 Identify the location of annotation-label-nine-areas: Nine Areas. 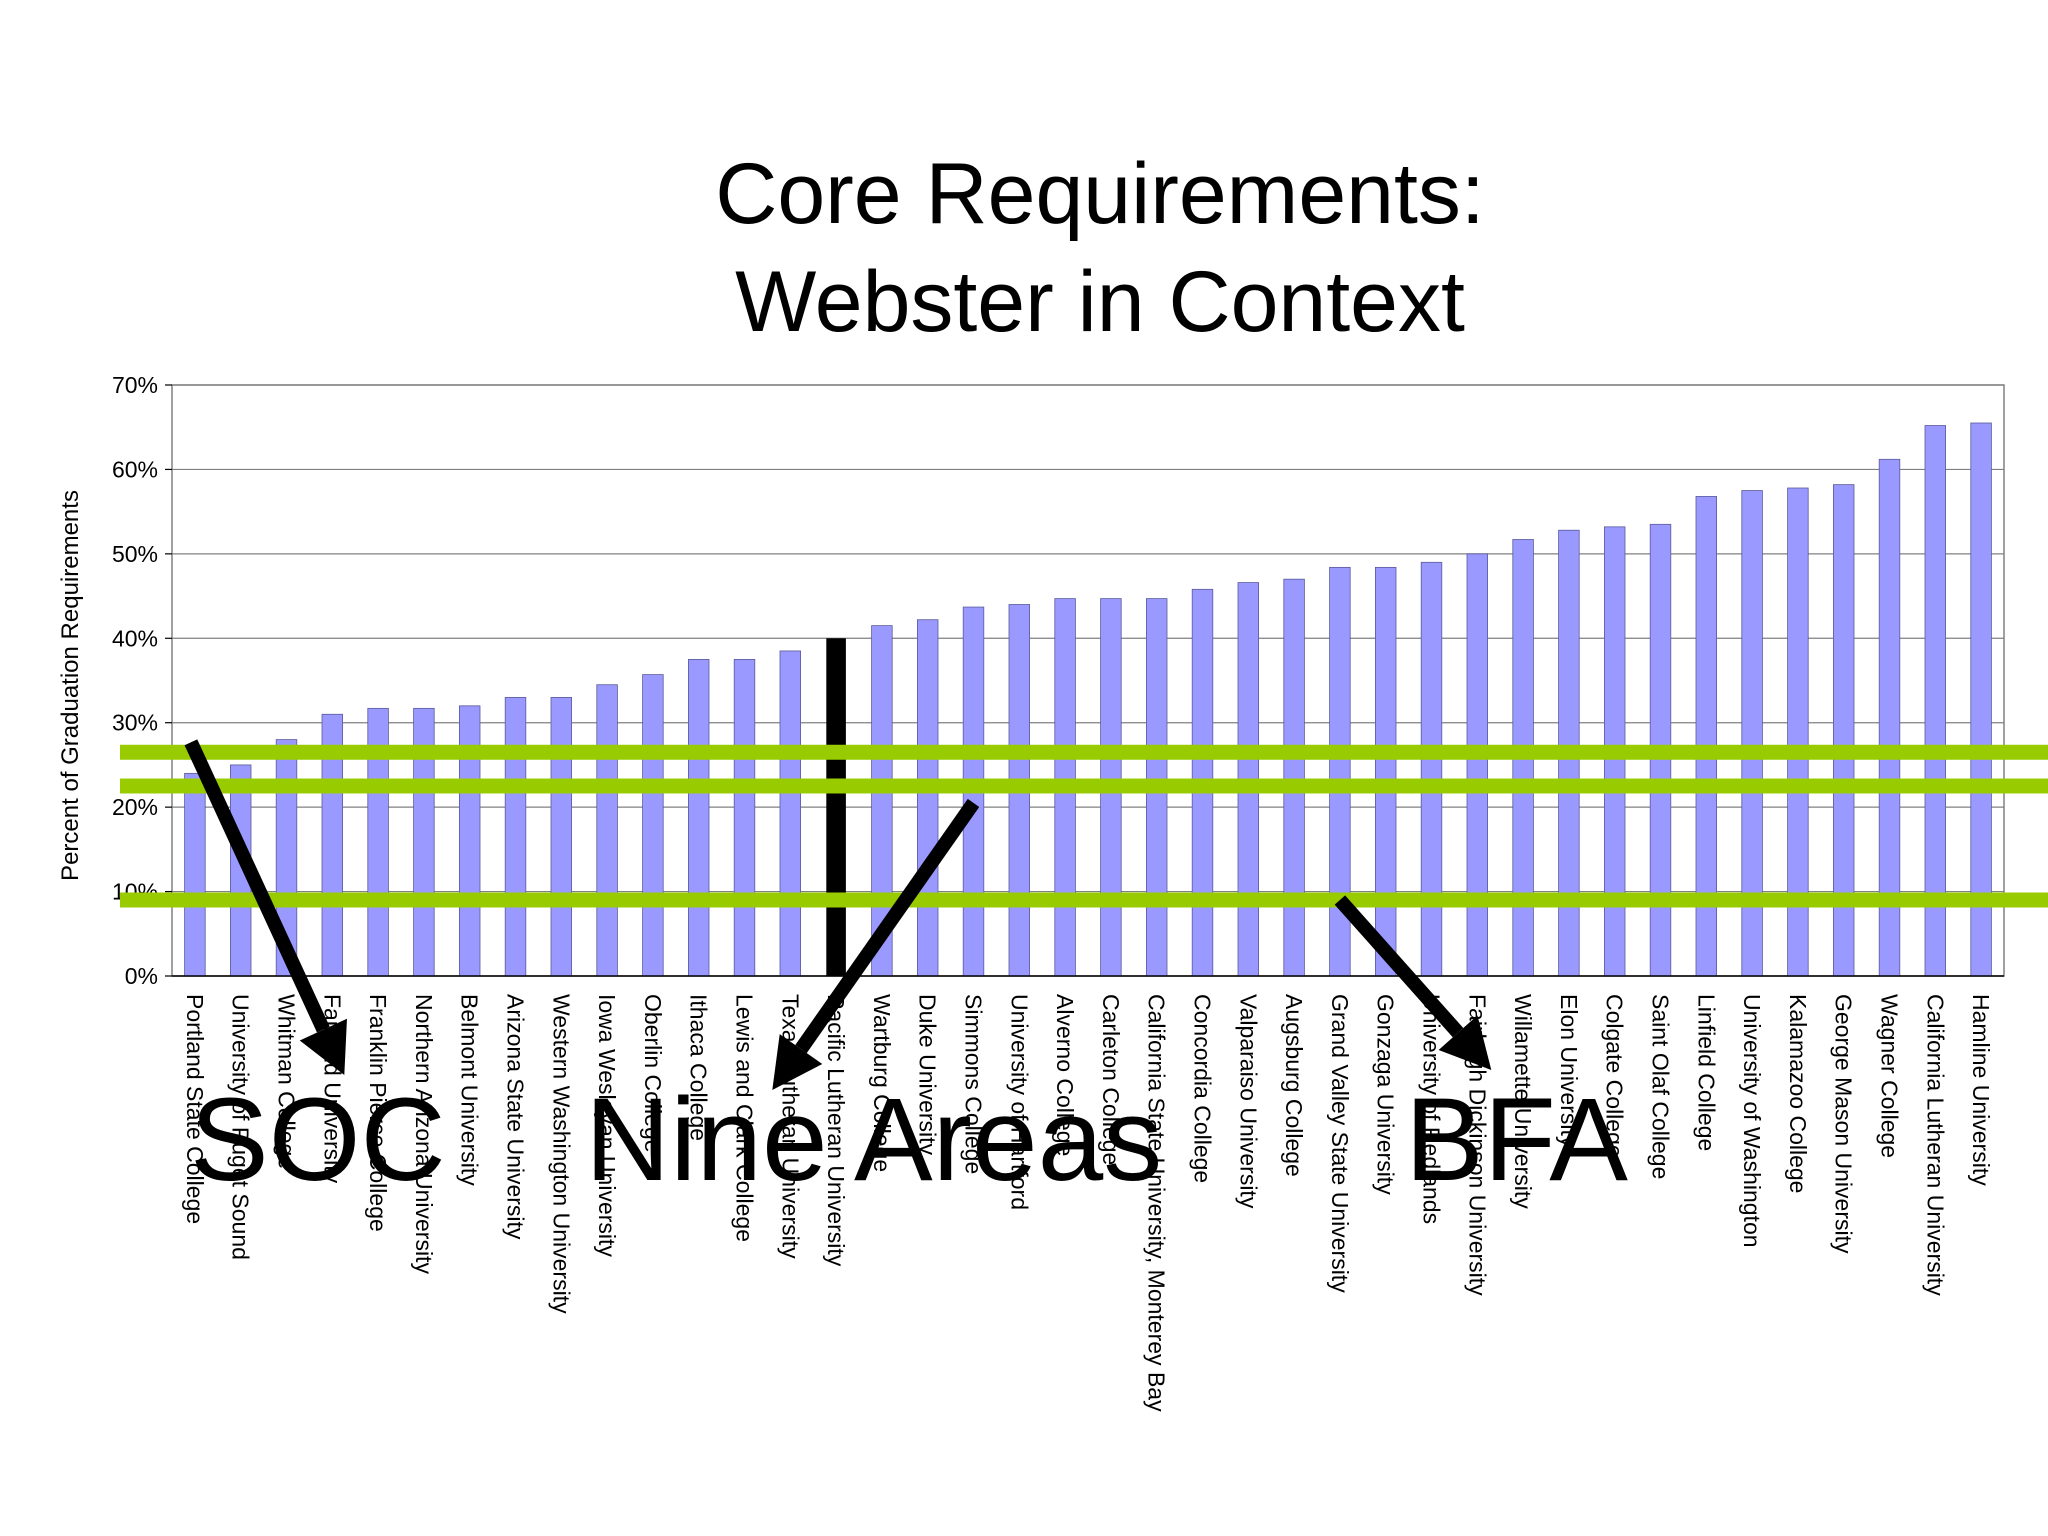
(874, 1140).